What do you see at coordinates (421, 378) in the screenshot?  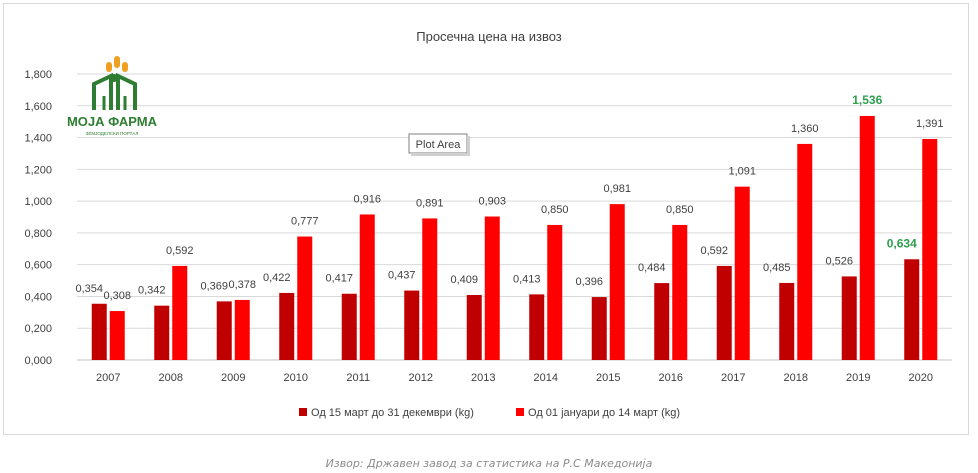 I see `x-tick-label: 2012` at bounding box center [421, 378].